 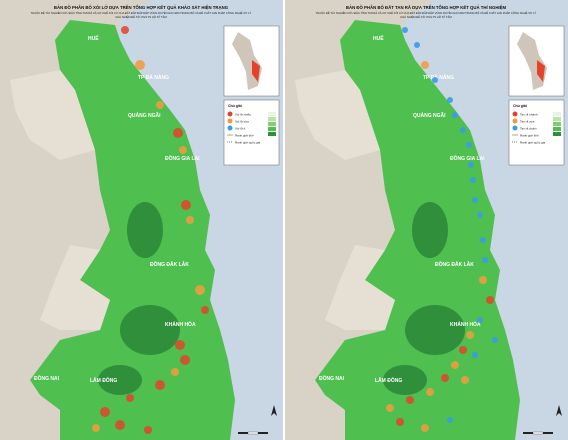 What do you see at coordinates (242, 122) in the screenshot?
I see `legend-item-2: Xói lở vừa` at bounding box center [242, 122].